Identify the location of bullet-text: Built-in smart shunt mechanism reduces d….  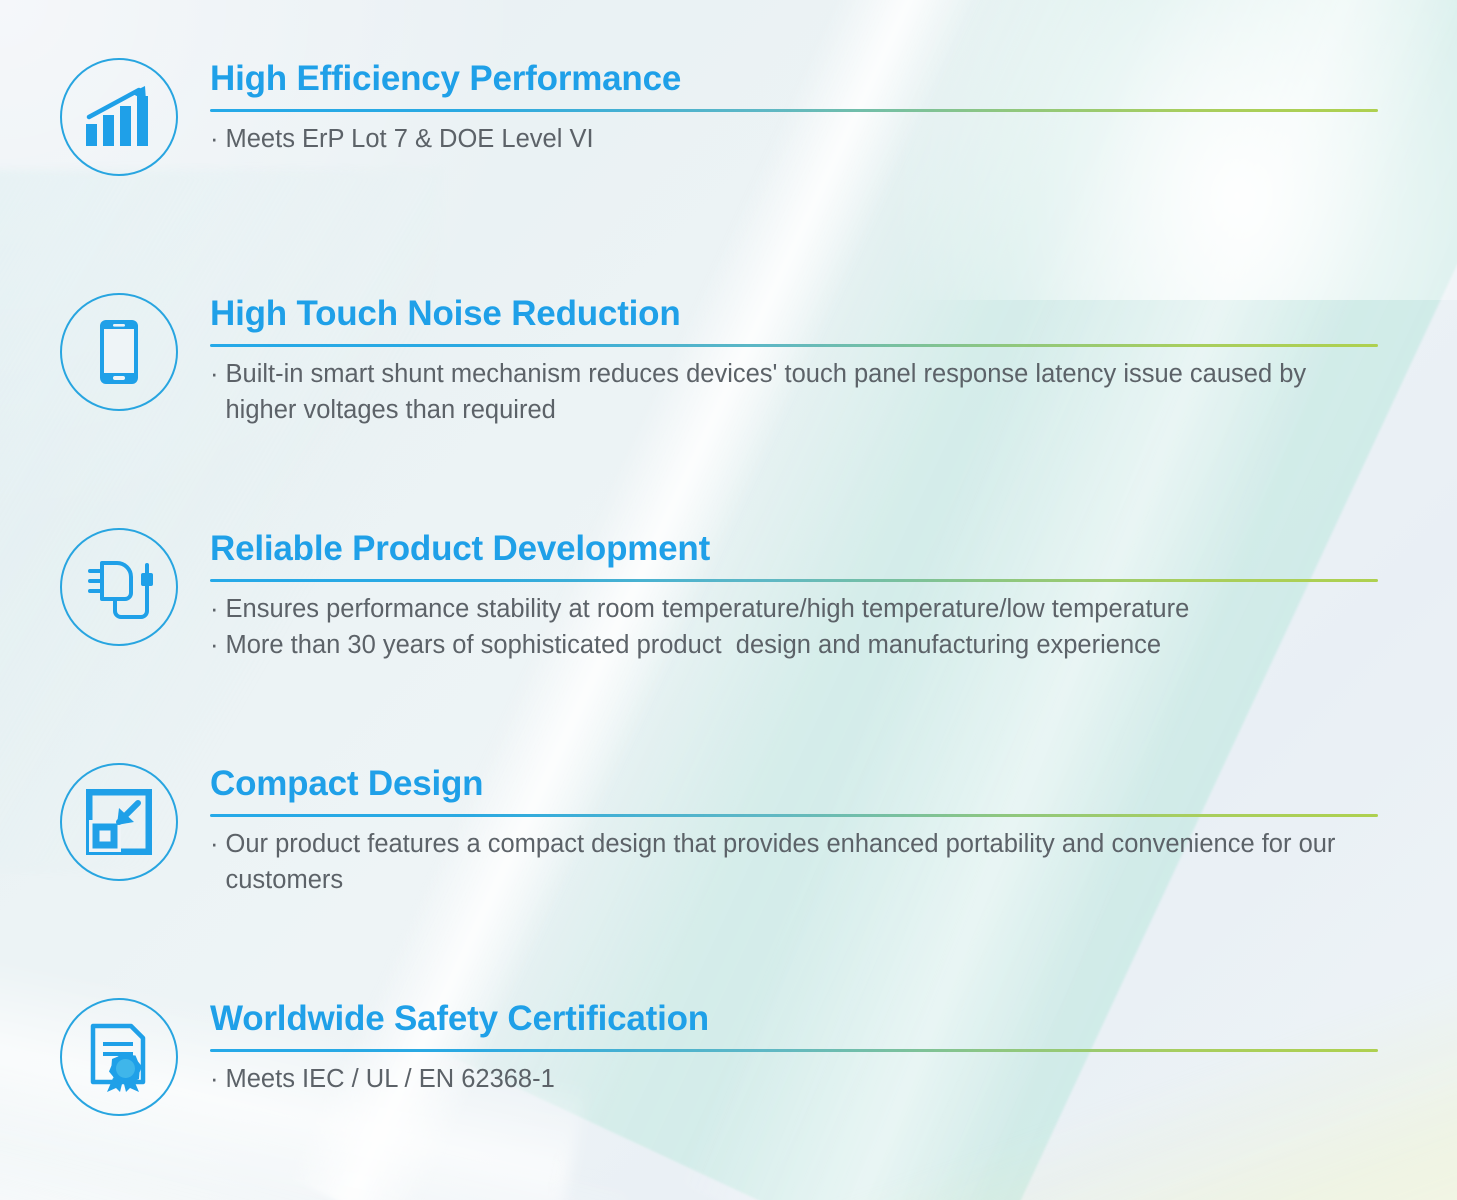
(769, 392).